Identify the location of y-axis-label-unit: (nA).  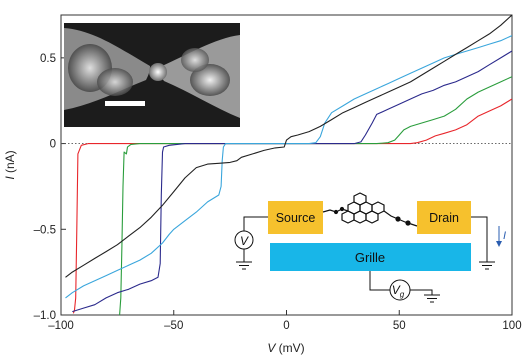
(10, 163).